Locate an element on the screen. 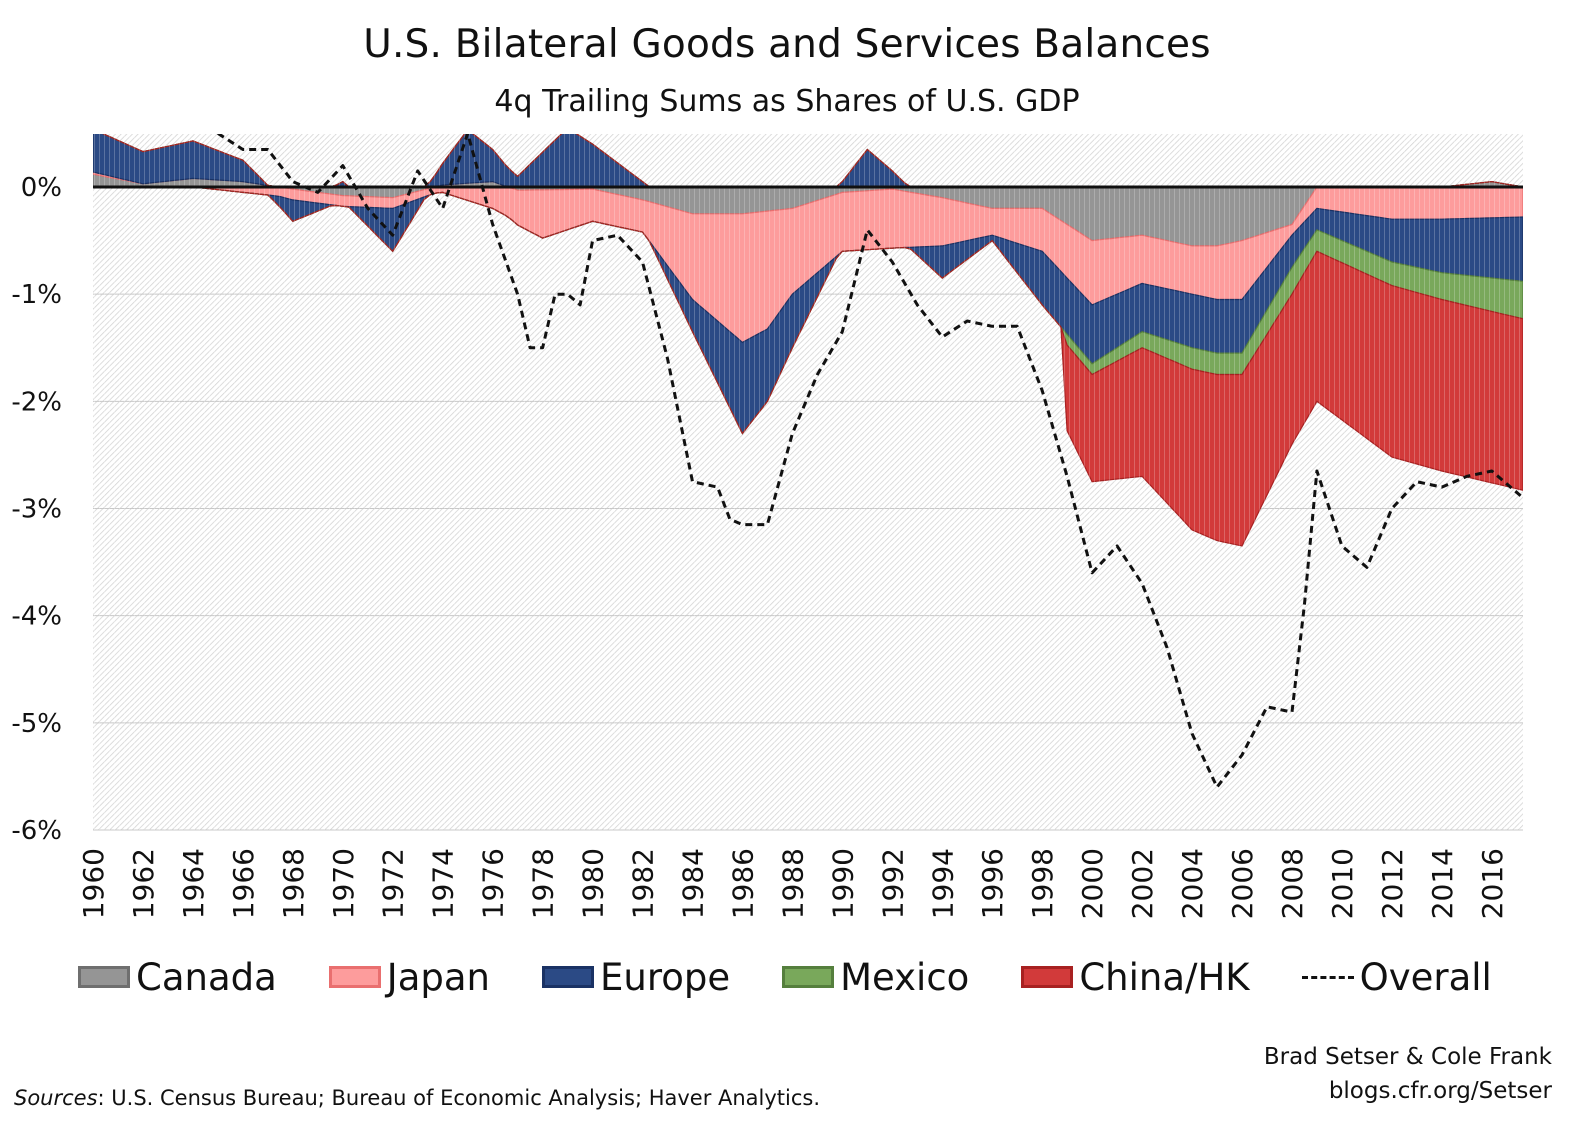  y-tick-label: -6% is located at coordinates (36, 831).